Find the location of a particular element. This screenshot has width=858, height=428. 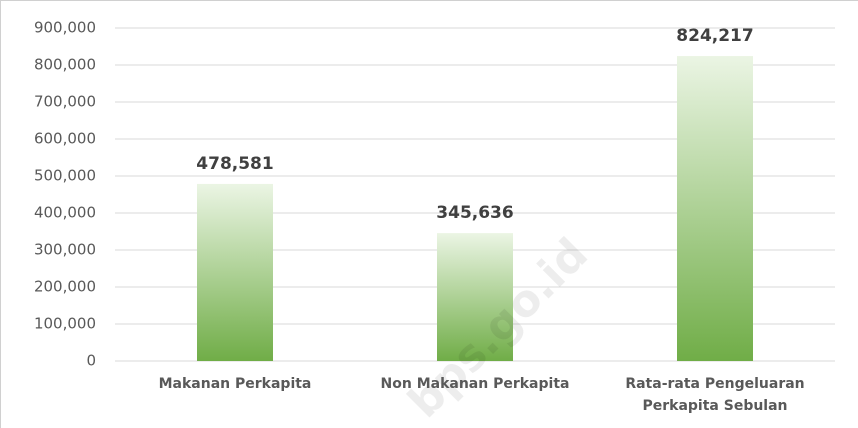

y-tick-label: 400,000 is located at coordinates (65, 213).